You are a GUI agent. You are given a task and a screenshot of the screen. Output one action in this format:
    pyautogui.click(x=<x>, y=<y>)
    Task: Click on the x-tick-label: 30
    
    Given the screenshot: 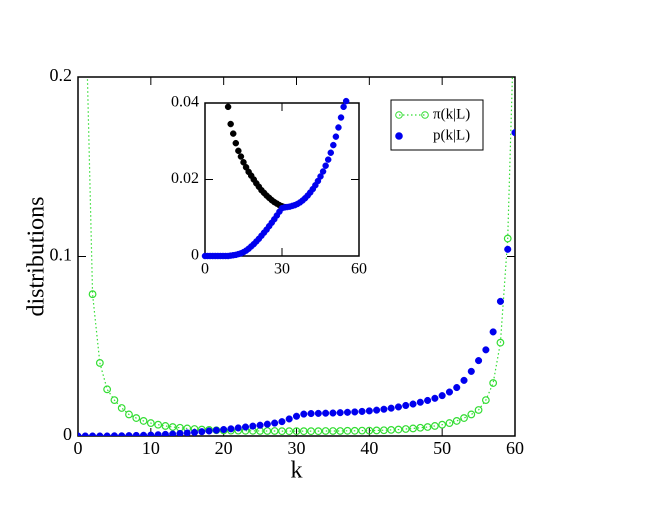 What is the action you would take?
    pyautogui.click(x=282, y=269)
    